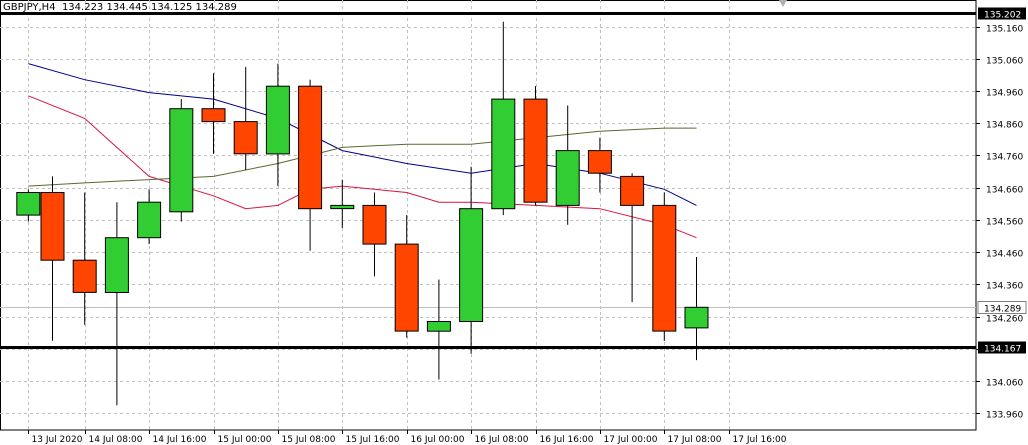 The width and height of the screenshot is (1028, 445). I want to click on x-tick-label: 14 Jul 08:00, so click(116, 440).